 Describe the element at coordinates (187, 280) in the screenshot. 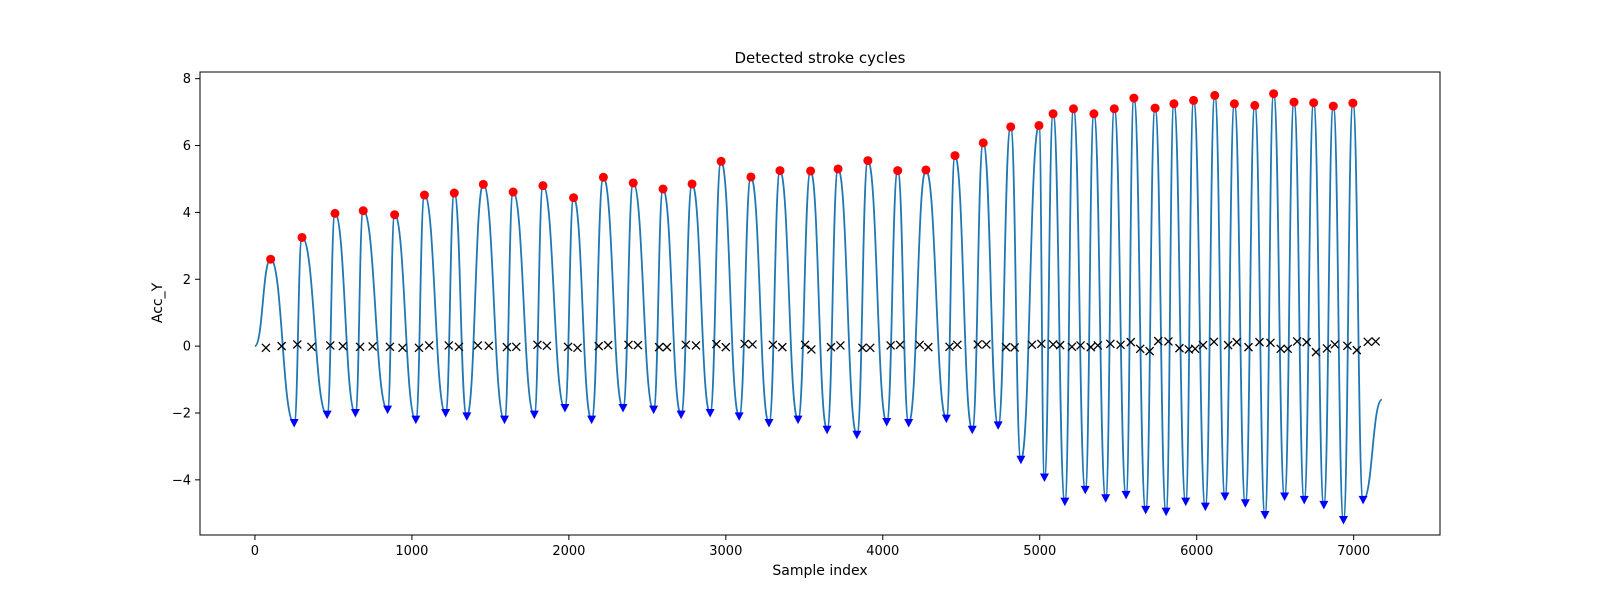

I see `y-tick-label: 2` at that location.